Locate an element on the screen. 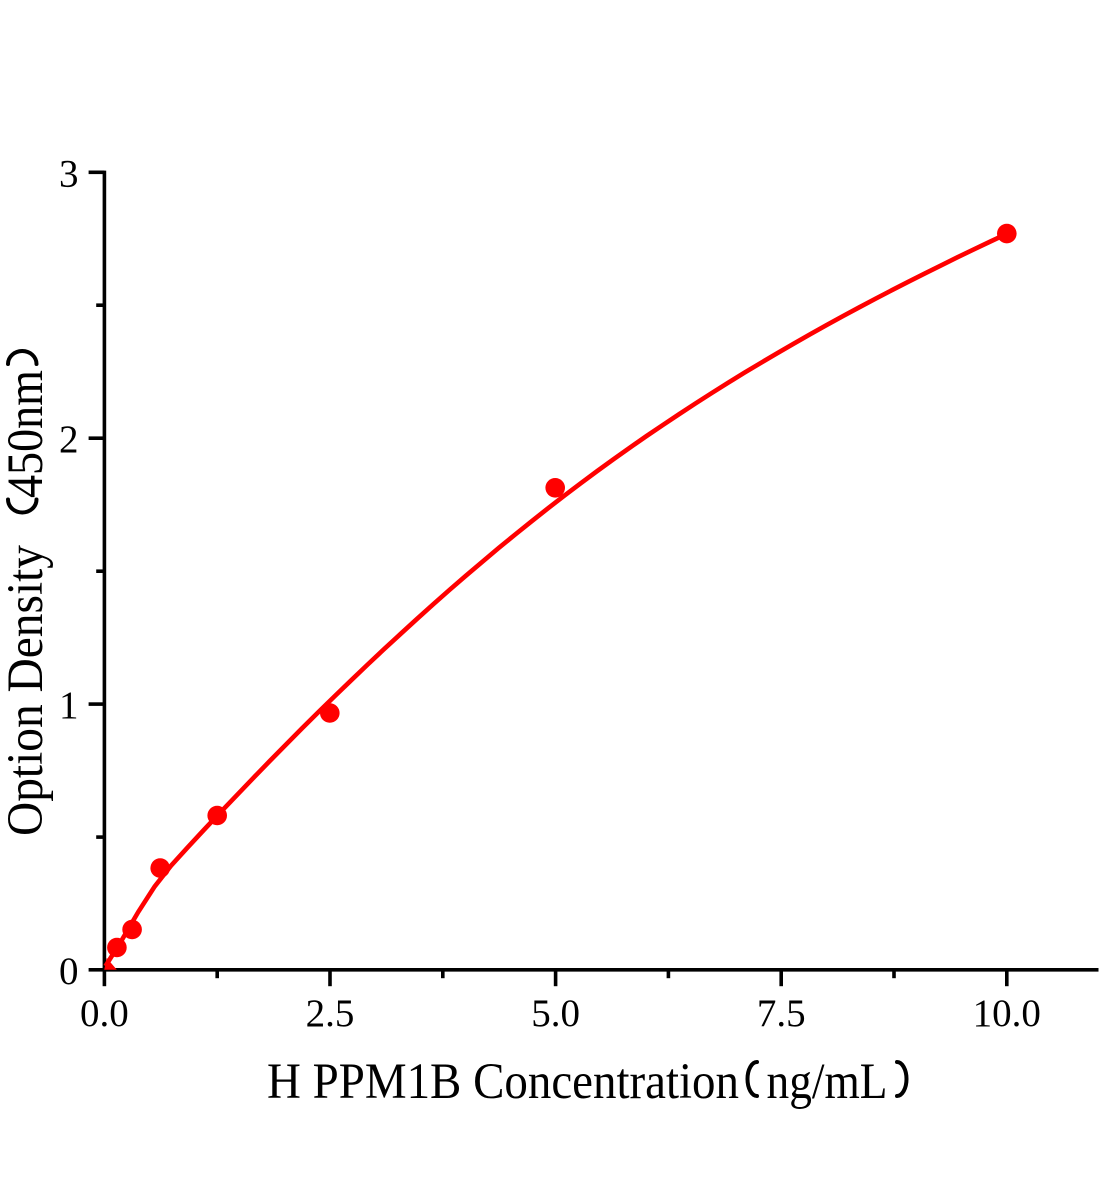 This screenshot has width=1104, height=1200. svg-text: ng/mL is located at coordinates (827, 1082).